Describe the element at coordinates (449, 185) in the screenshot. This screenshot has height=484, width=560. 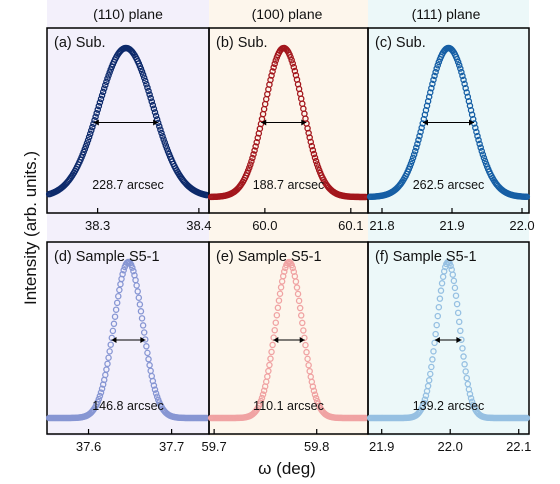
I see `fwhm-label: 262.5 arcsec` at that location.